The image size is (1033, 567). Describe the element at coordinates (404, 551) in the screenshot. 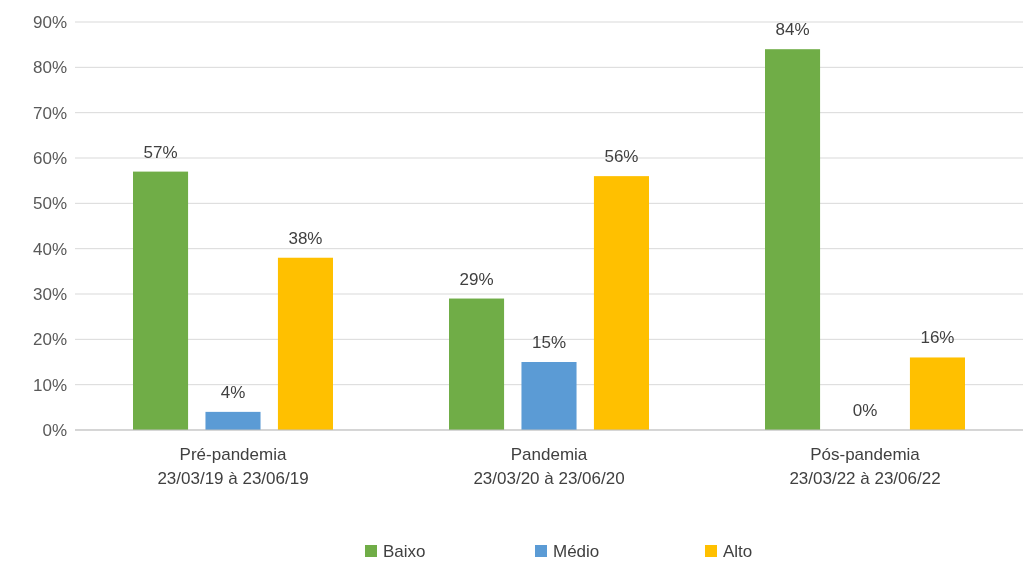

I see `legend-label: Baixo` at that location.